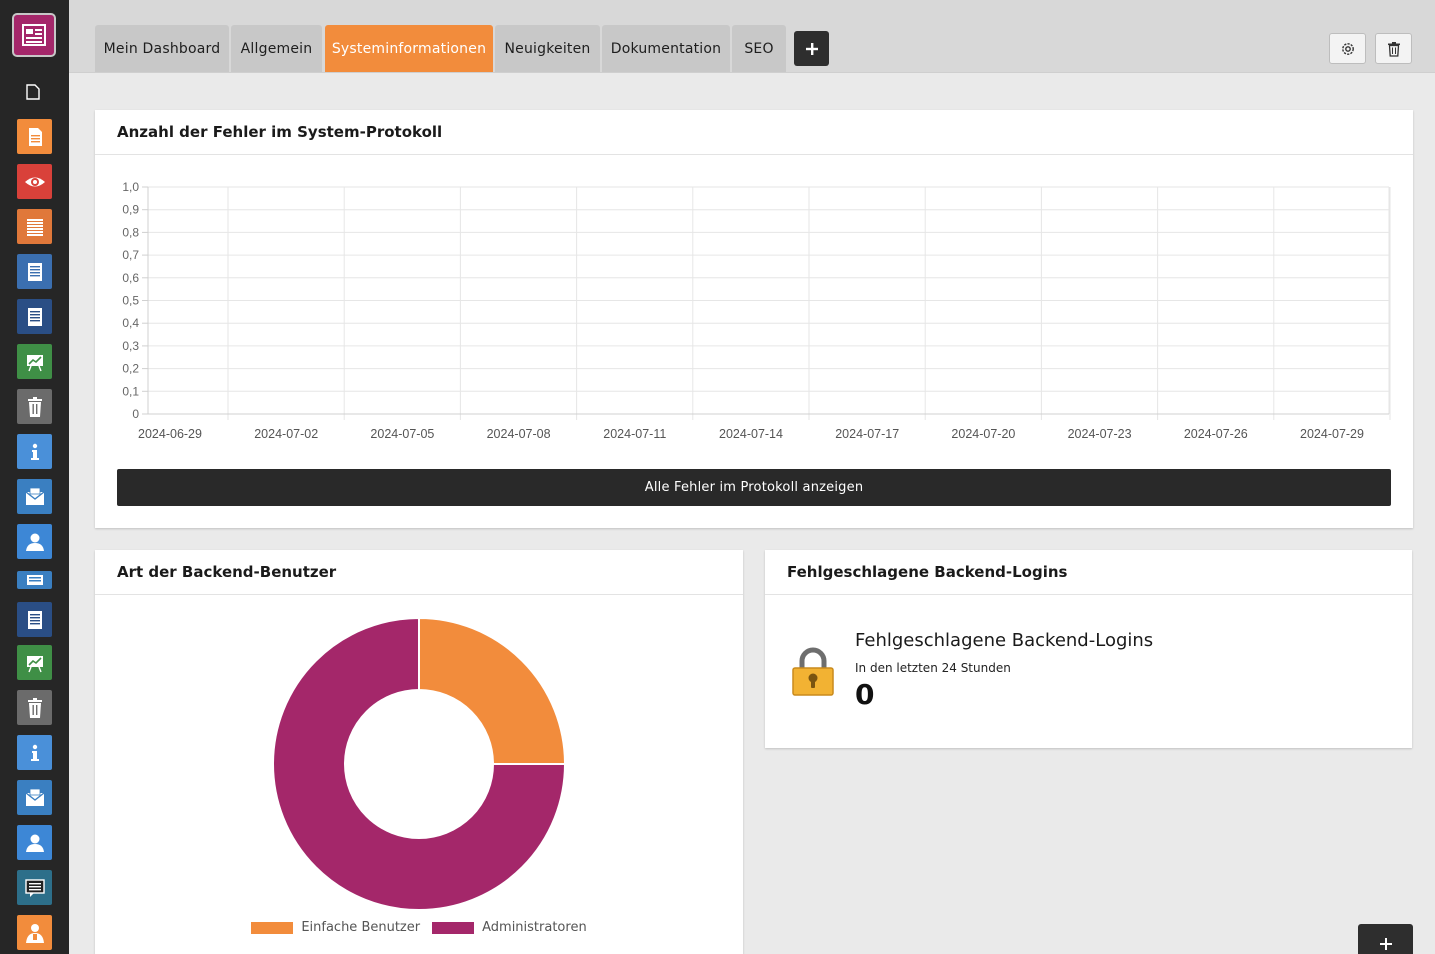 Image resolution: width=1435 pixels, height=954 pixels. Describe the element at coordinates (754, 132) in the screenshot. I see `errors-widget-title: Anzahl der Fehler im System-Protokoll` at that location.